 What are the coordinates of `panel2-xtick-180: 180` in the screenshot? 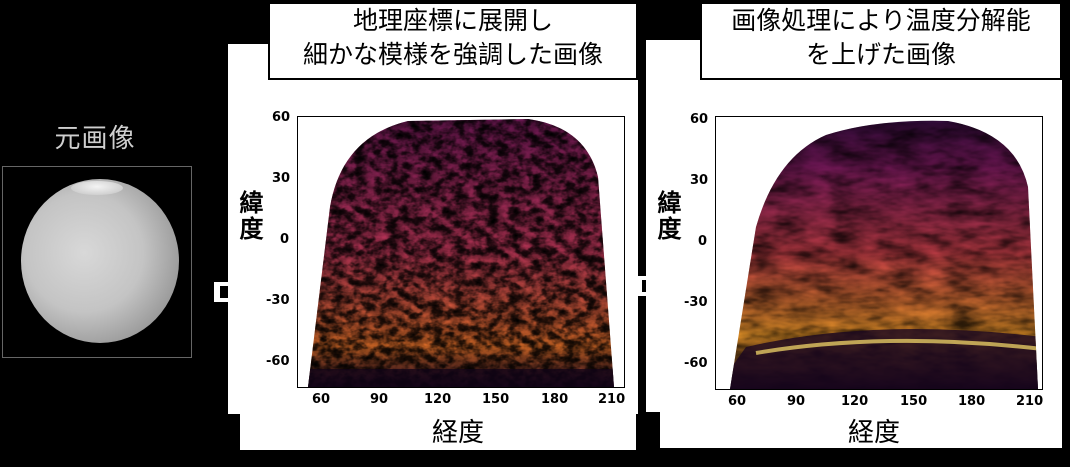 It's located at (972, 401).